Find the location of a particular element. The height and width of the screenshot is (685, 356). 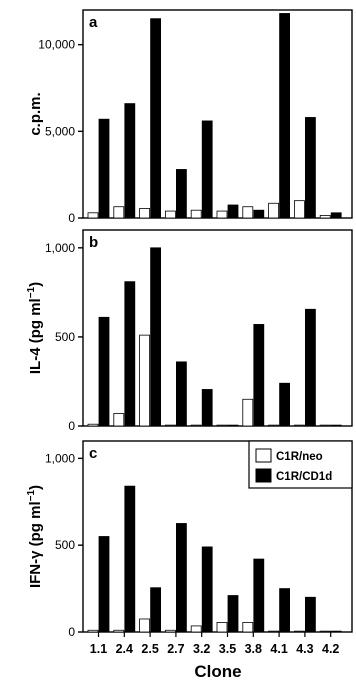

x-tick-label: 4.2 is located at coordinates (330, 649).